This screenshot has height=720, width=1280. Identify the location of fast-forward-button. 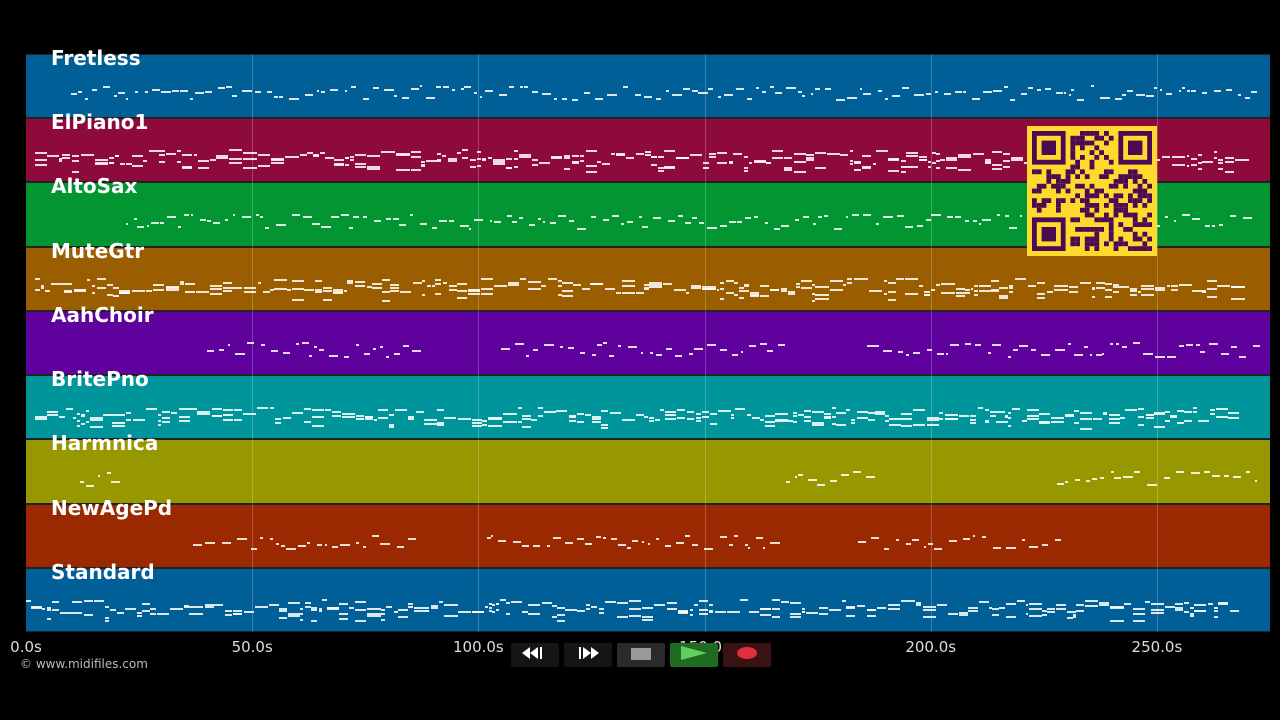
(588, 655).